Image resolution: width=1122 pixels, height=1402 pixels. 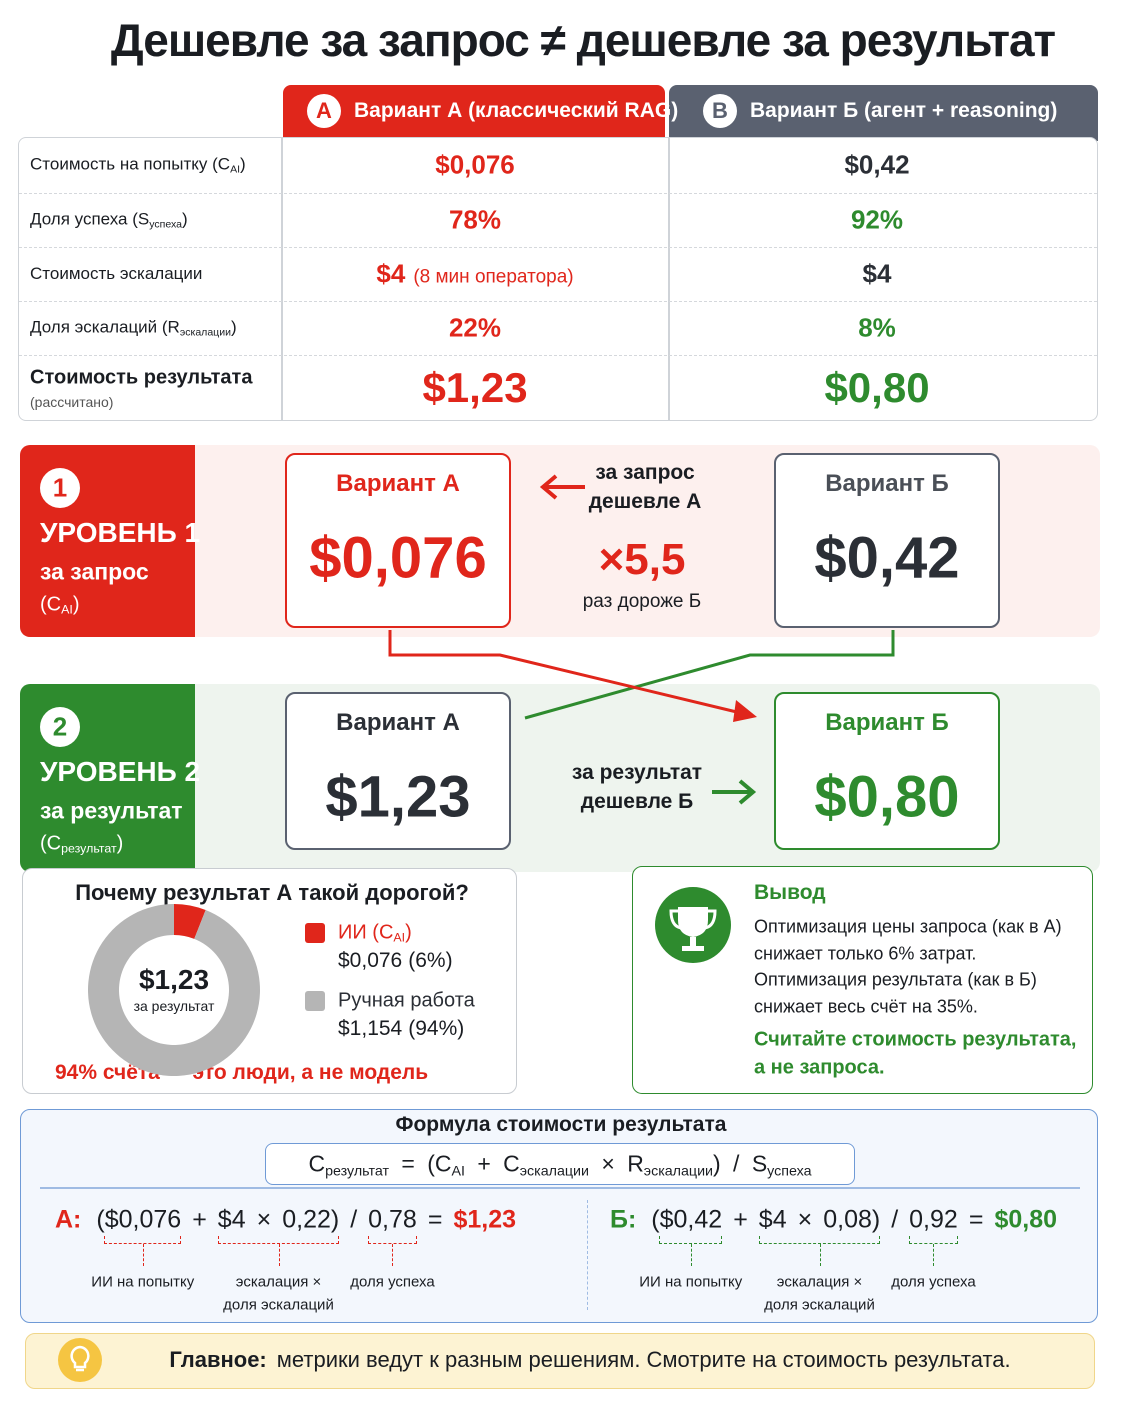 I want to click on conclusion-line: снижает весь счёт на 35%., so click(x=866, y=1006).